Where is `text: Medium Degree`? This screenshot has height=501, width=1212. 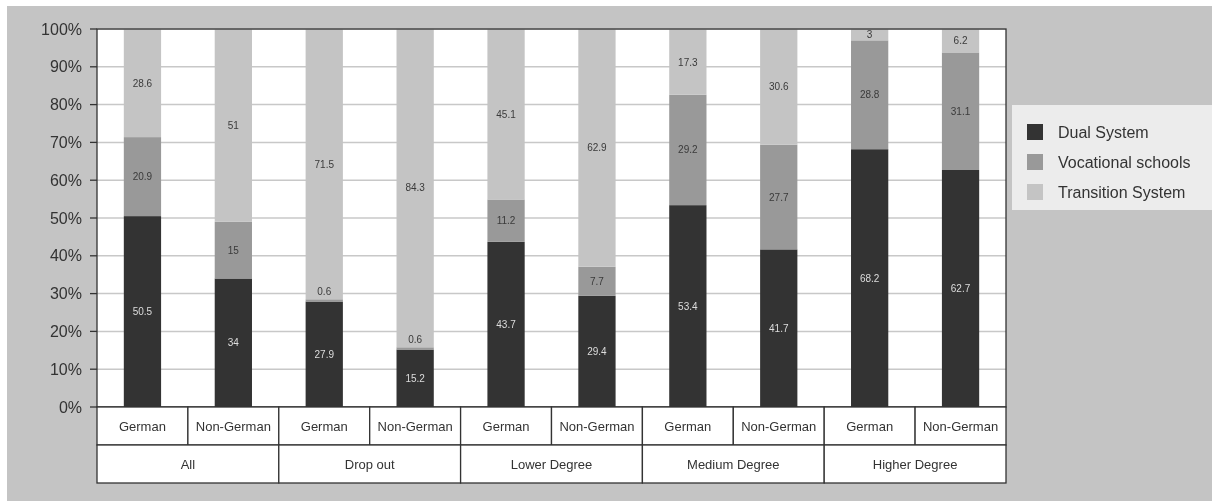 text: Medium Degree is located at coordinates (733, 464).